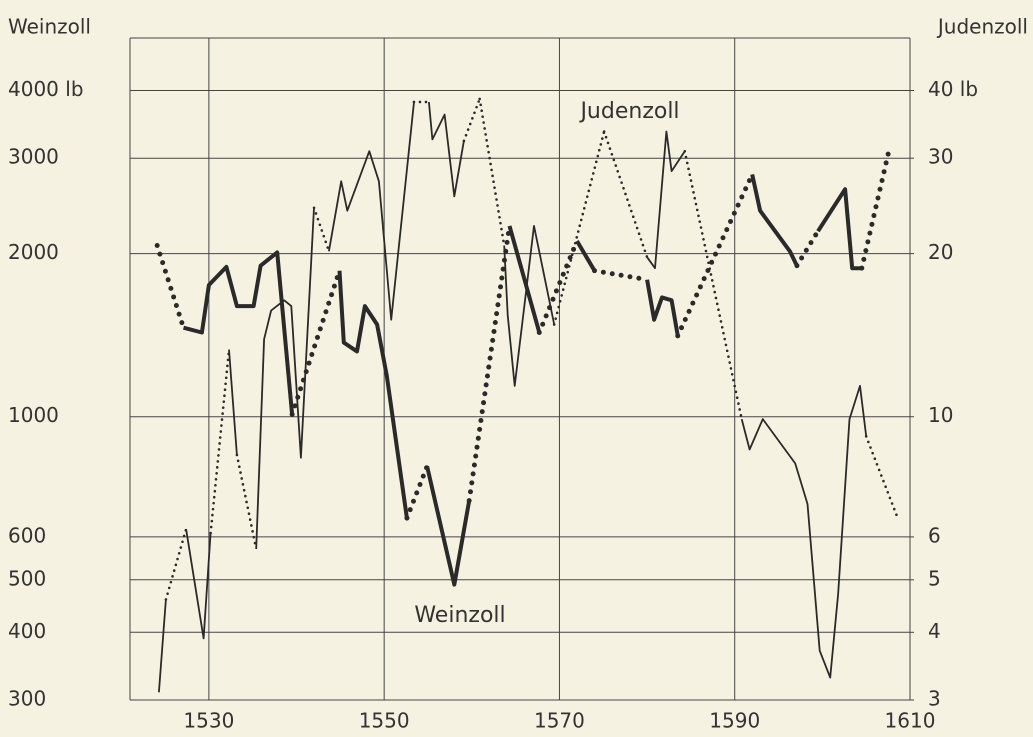  What do you see at coordinates (384, 721) in the screenshot?
I see `x-tick-label: 1550` at bounding box center [384, 721].